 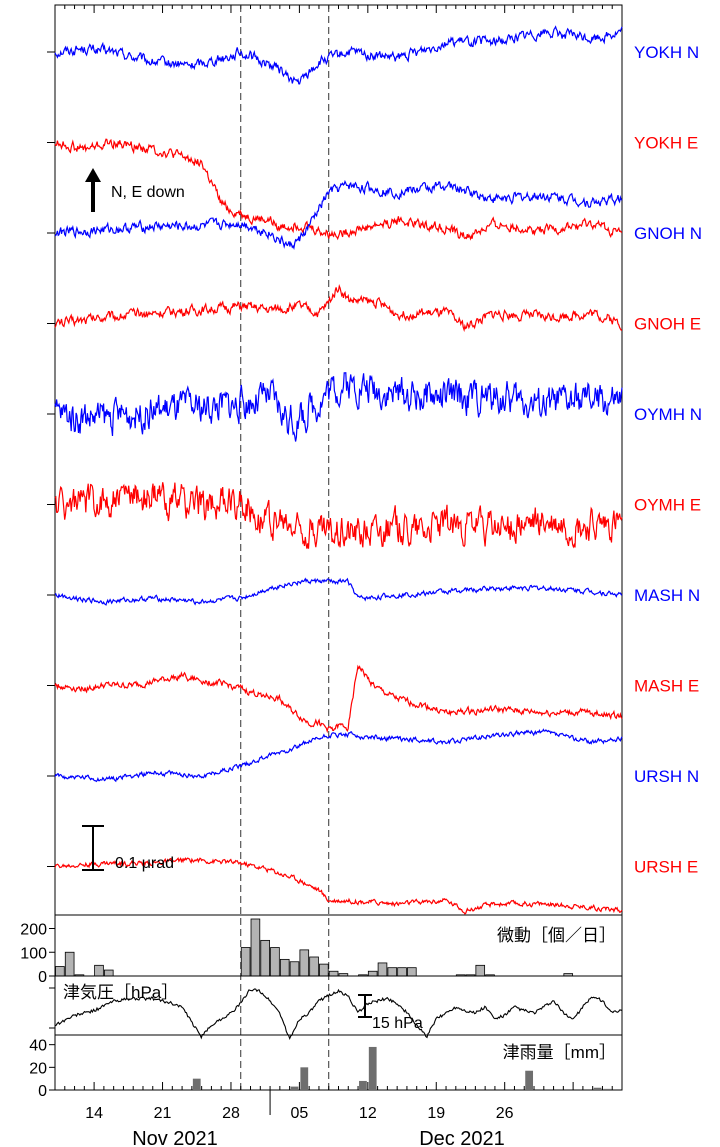 What do you see at coordinates (559, 1052) in the screenshot?
I see `rain-title: 津雨量［mm］` at bounding box center [559, 1052].